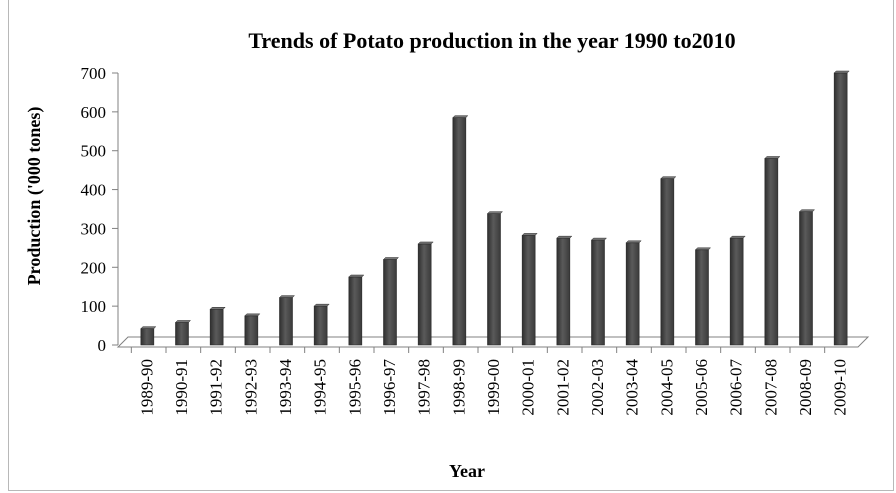  Describe the element at coordinates (94, 112) in the screenshot. I see `y-tick-label: 600` at that location.